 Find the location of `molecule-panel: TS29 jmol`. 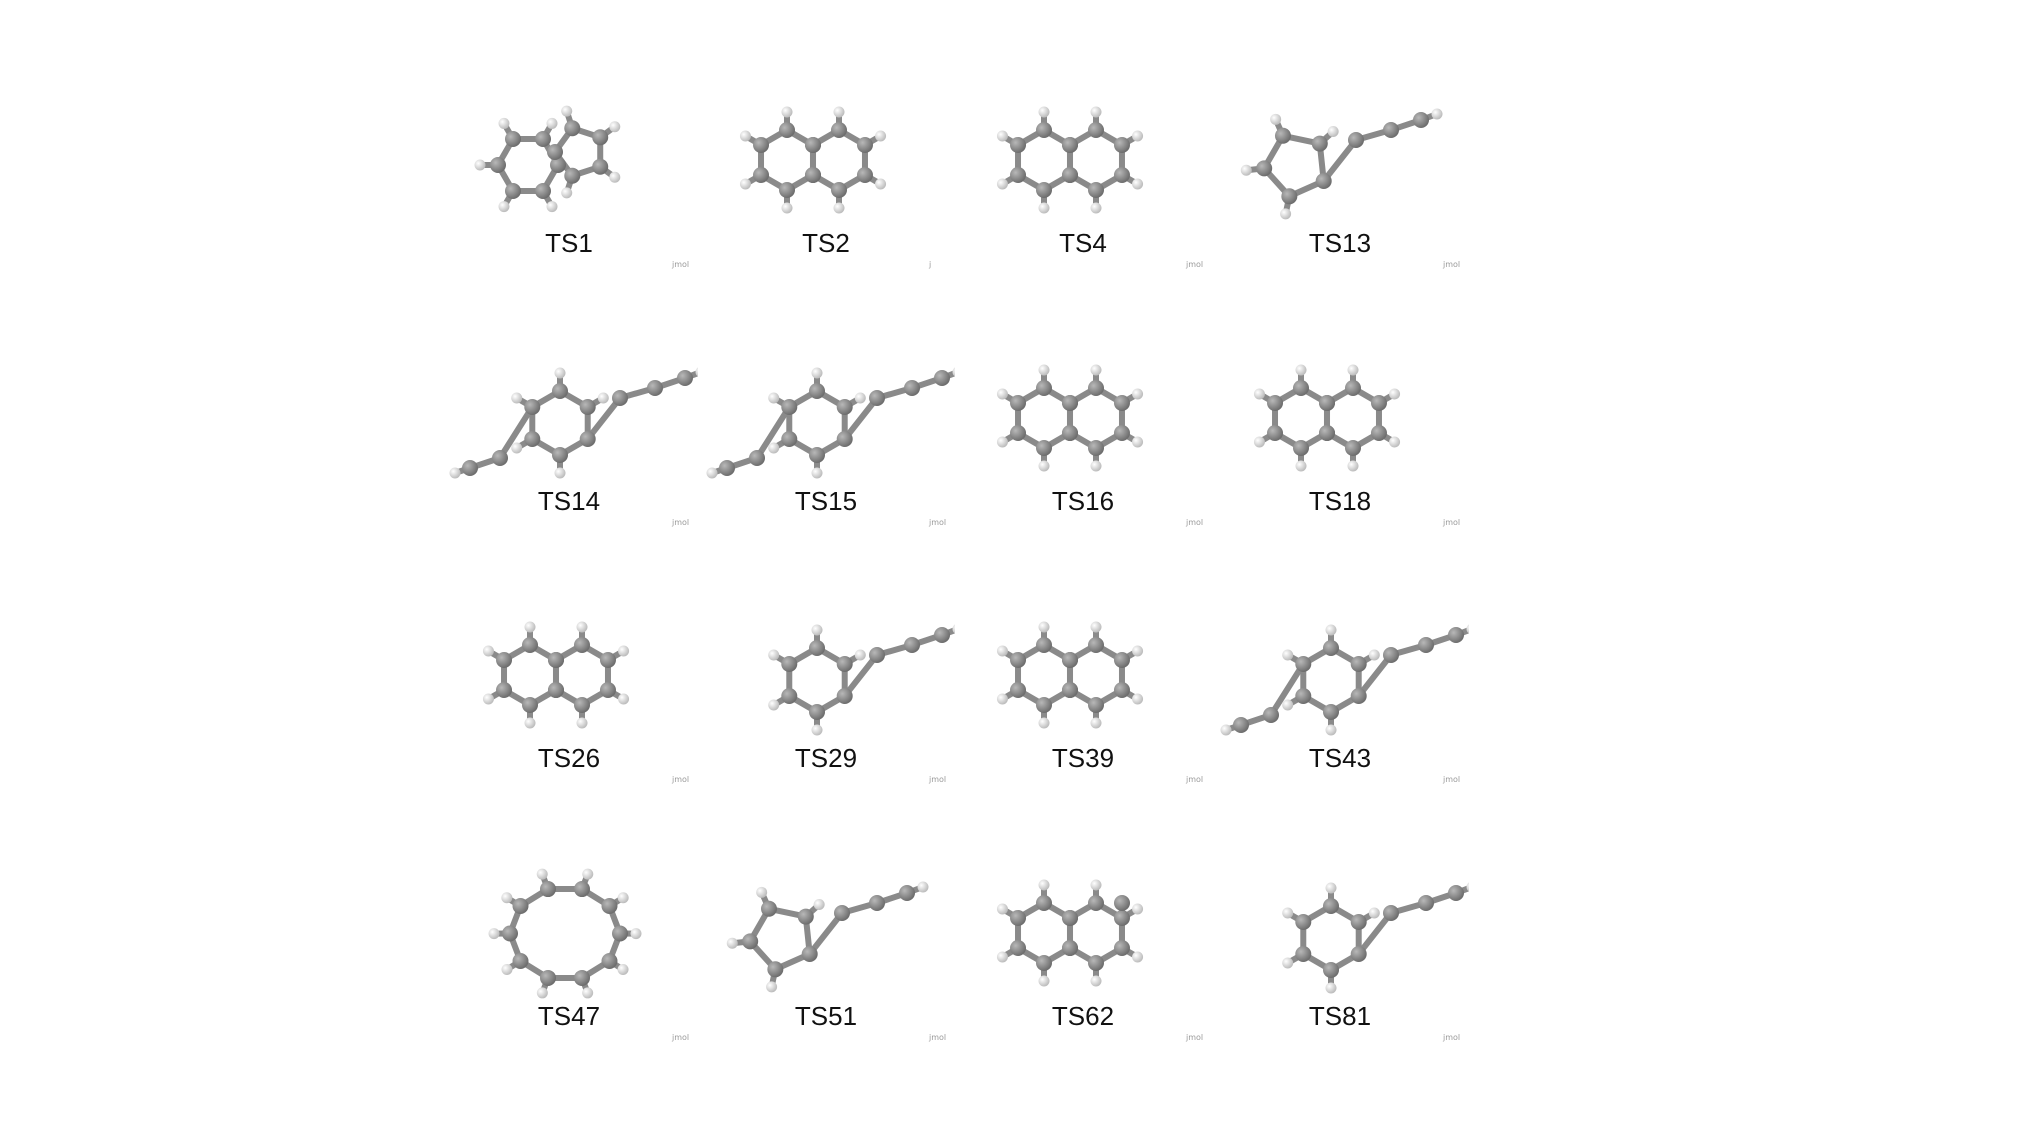

molecule-panel: TS29 jmol is located at coordinates (826, 714).